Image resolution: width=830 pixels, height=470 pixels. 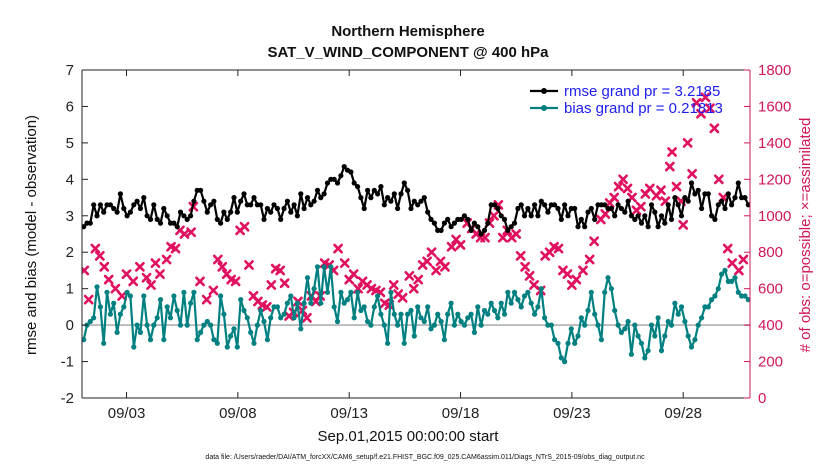 I want to click on x-tick-label: 09/18, so click(x=461, y=413).